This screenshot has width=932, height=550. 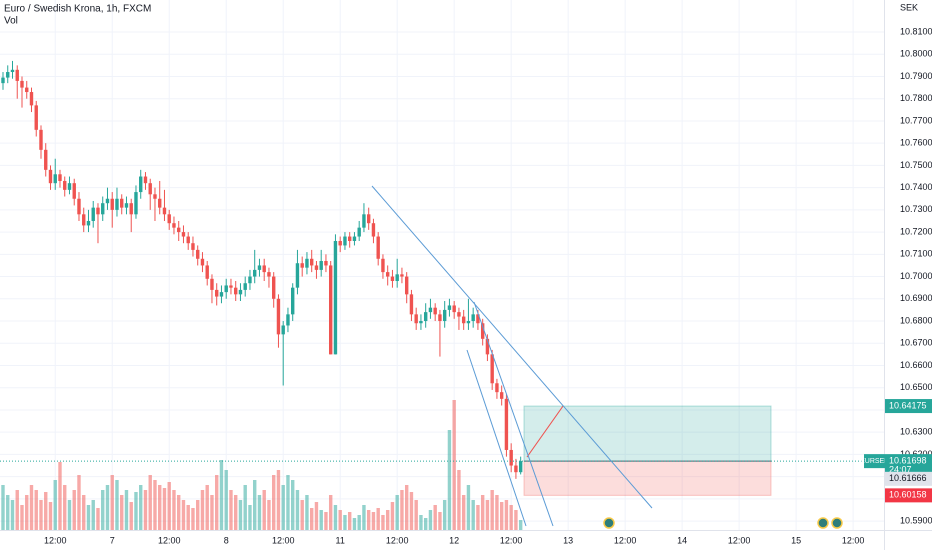 I want to click on y-tick-label: 10.80000, so click(x=916, y=54).